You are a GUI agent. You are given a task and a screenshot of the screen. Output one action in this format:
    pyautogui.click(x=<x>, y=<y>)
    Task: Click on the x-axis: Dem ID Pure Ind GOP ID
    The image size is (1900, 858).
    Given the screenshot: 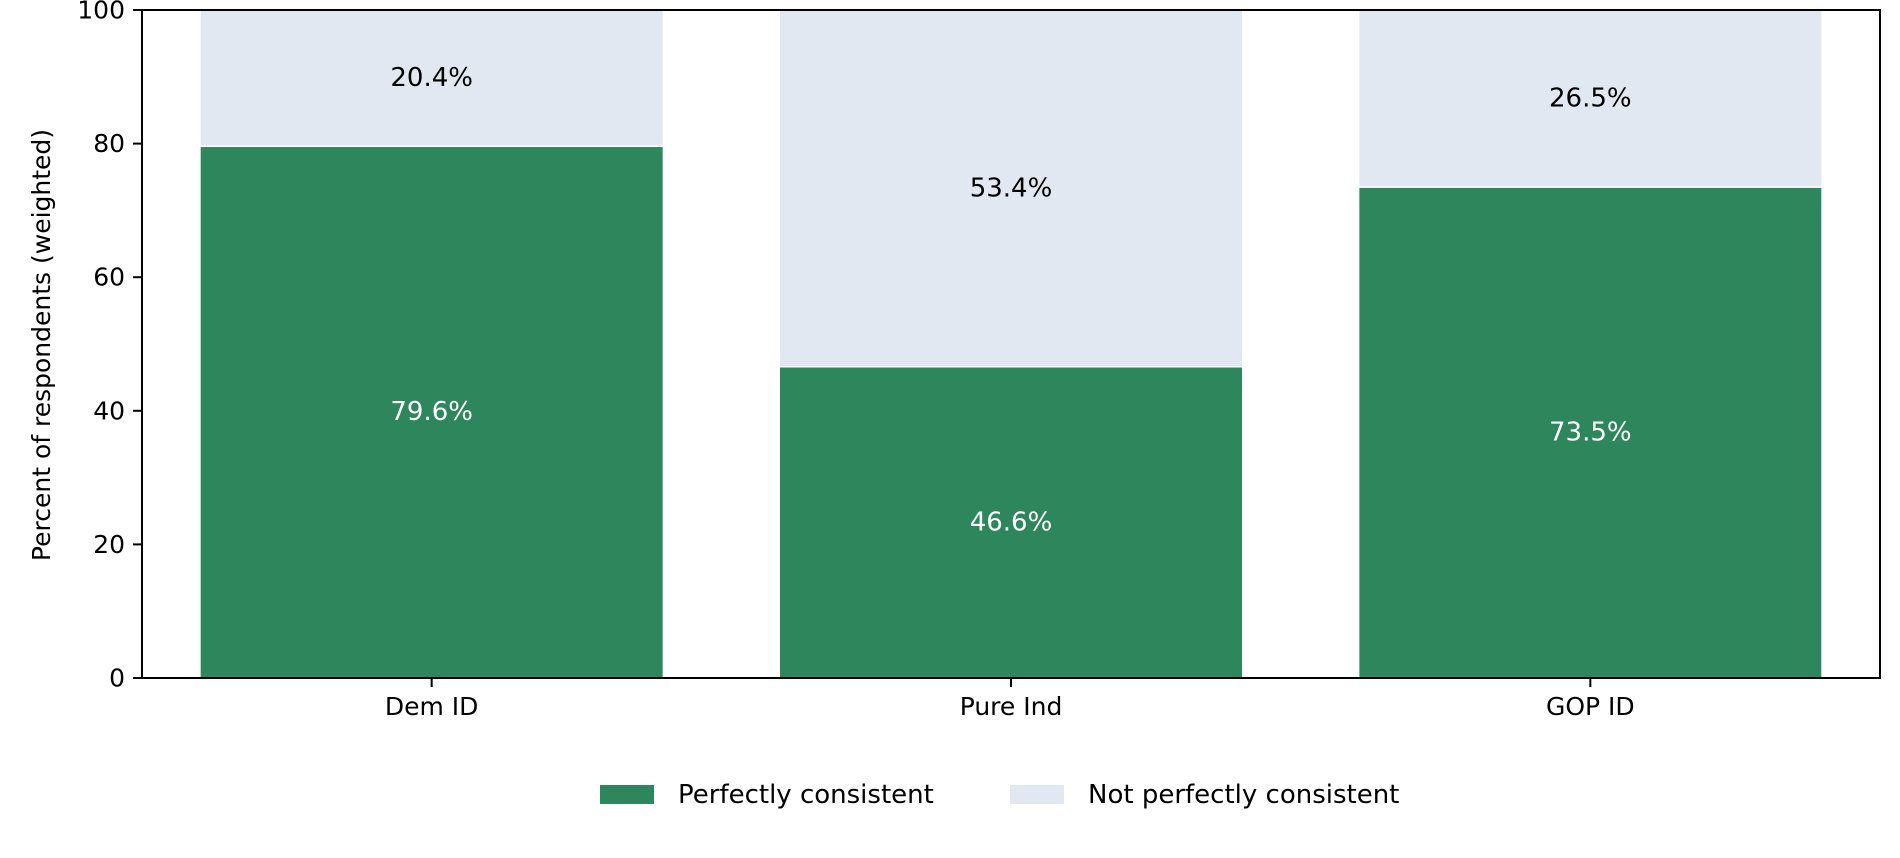 What is the action you would take?
    pyautogui.click(x=1010, y=699)
    